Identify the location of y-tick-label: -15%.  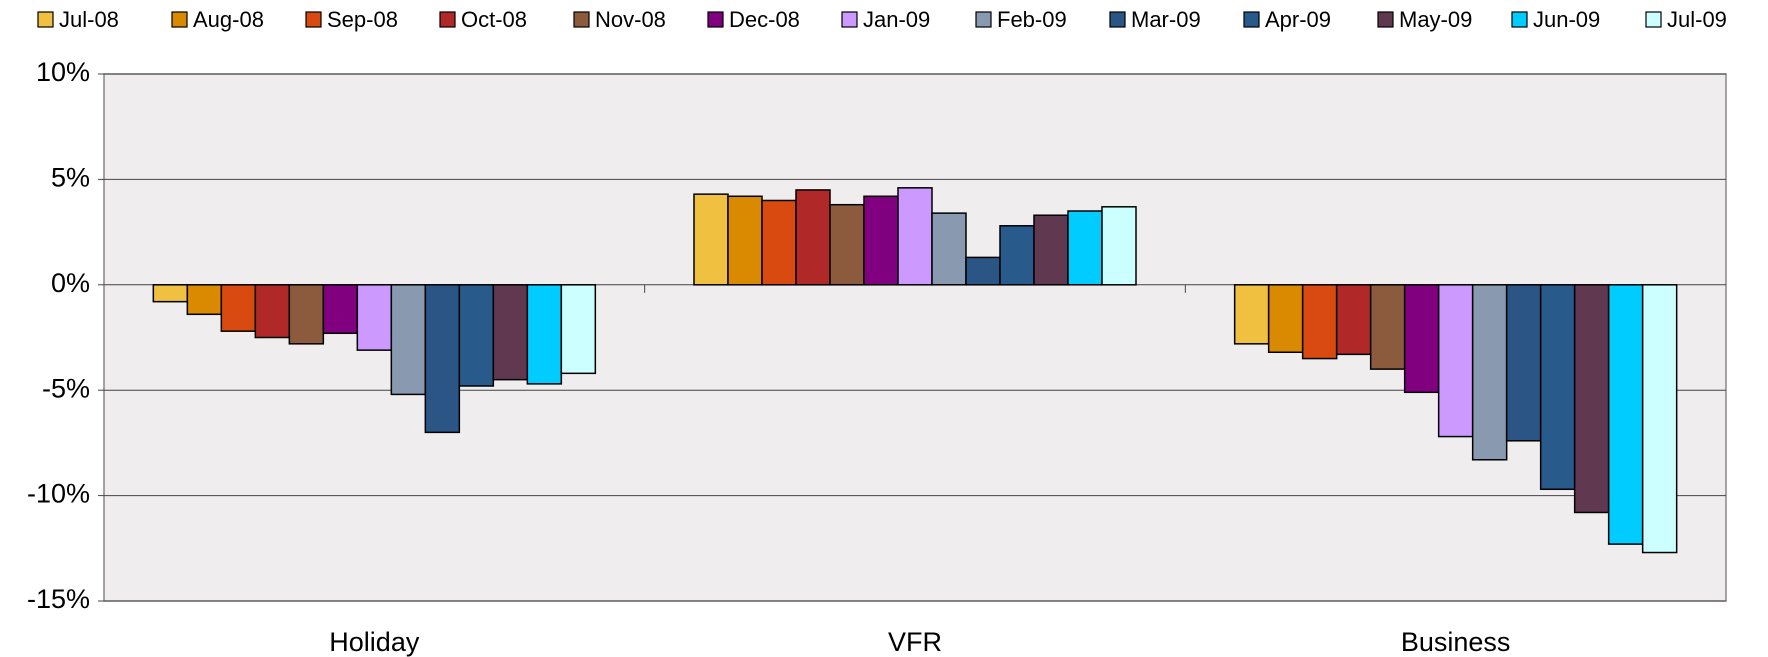
(58, 599).